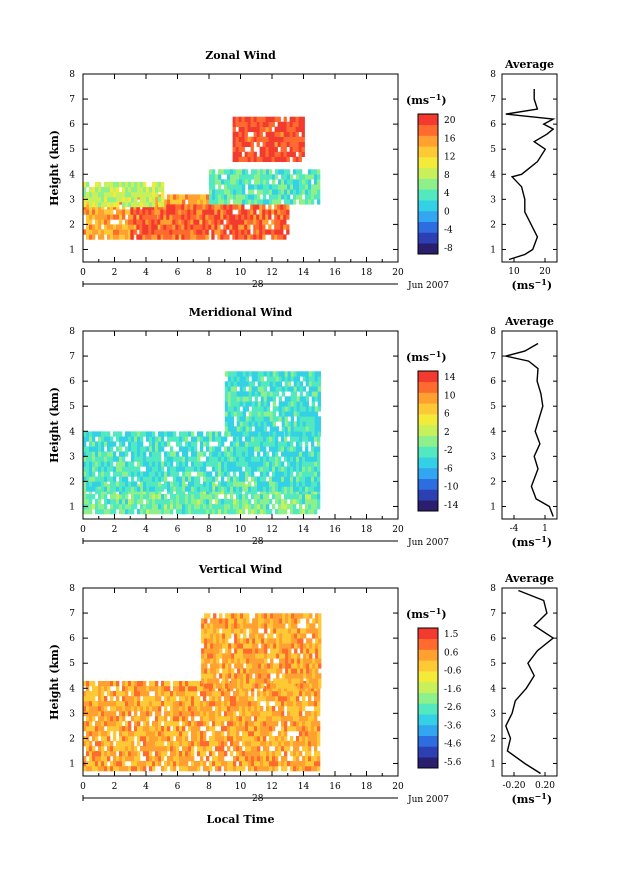 The image size is (620, 873). What do you see at coordinates (428, 698) in the screenshot?
I see `colorbar-swatch` at bounding box center [428, 698].